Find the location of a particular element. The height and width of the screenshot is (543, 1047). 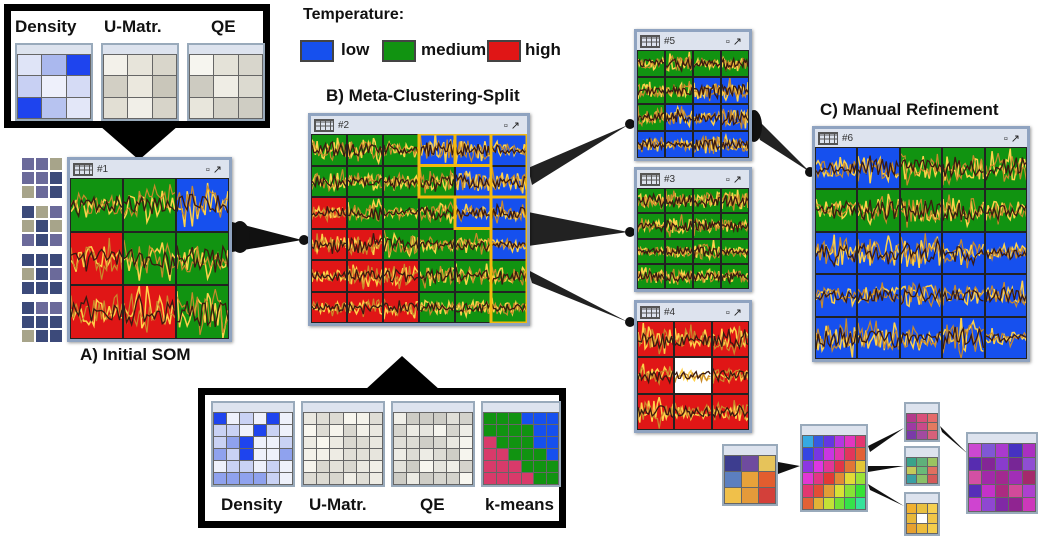

mini-pipeline-split-c is located at coordinates (922, 514).